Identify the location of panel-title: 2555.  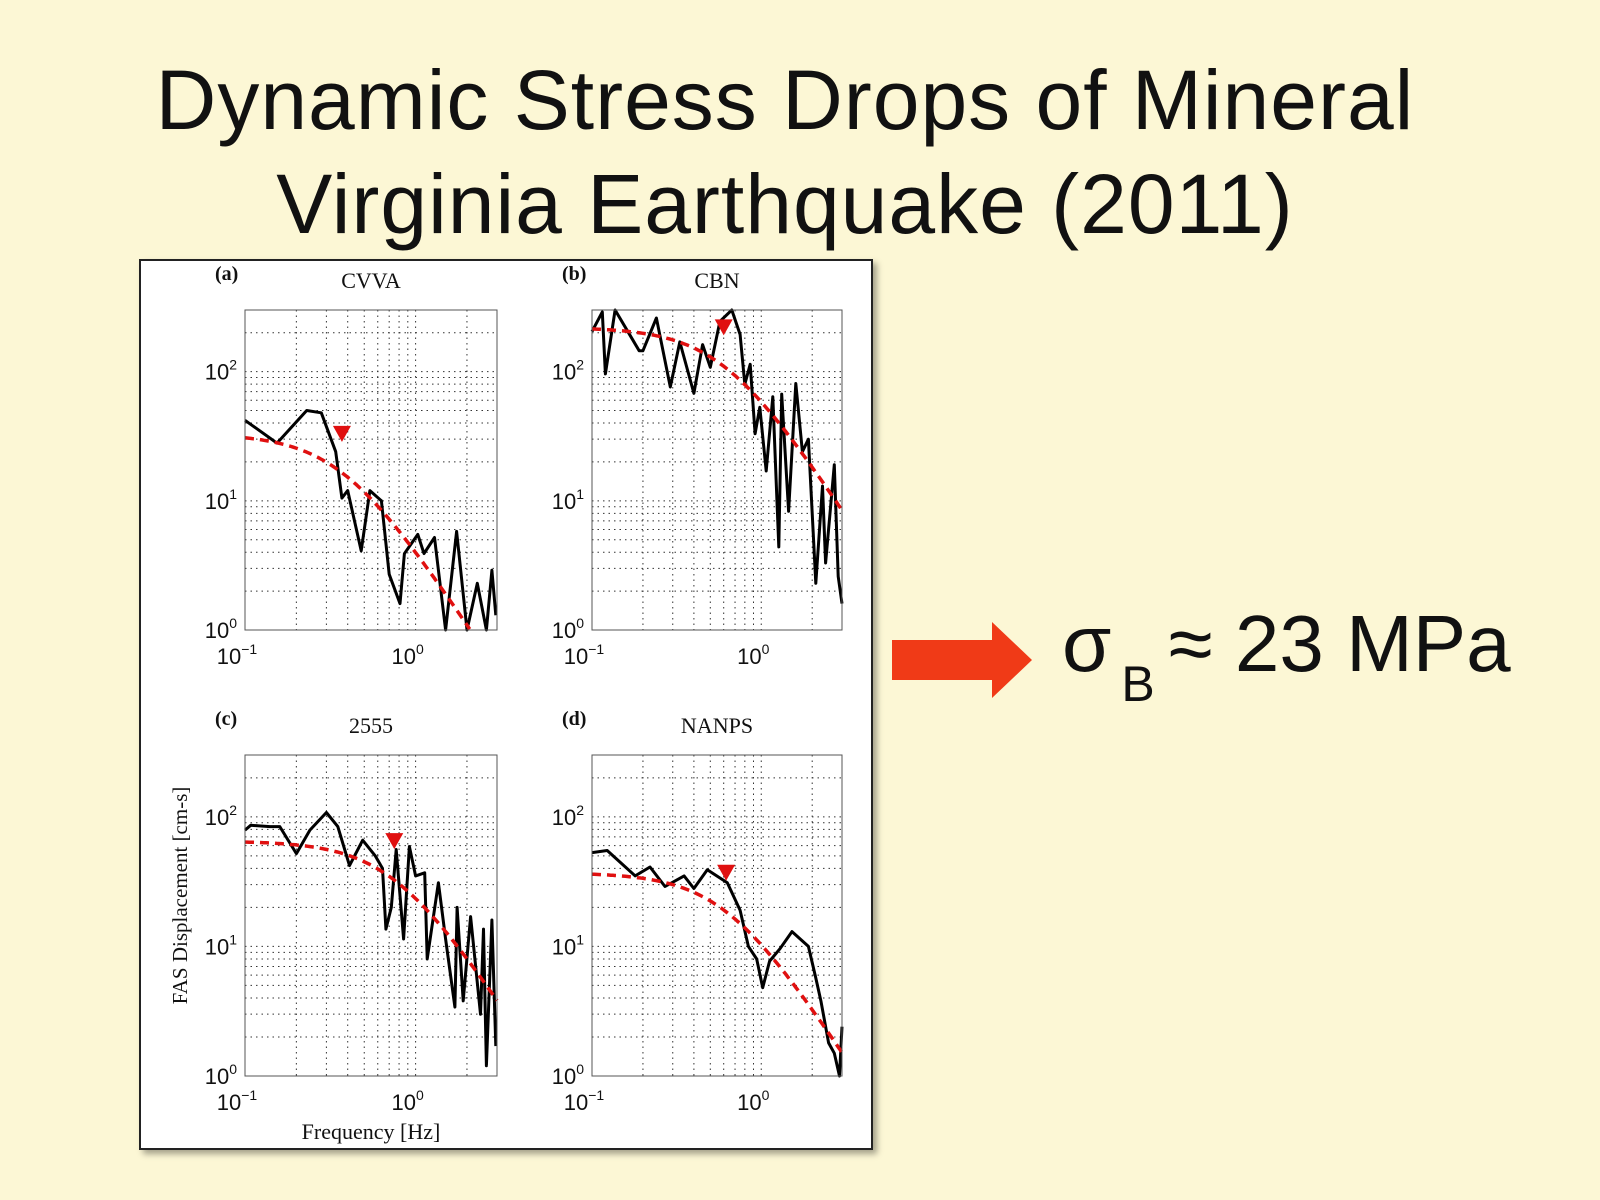
(371, 725).